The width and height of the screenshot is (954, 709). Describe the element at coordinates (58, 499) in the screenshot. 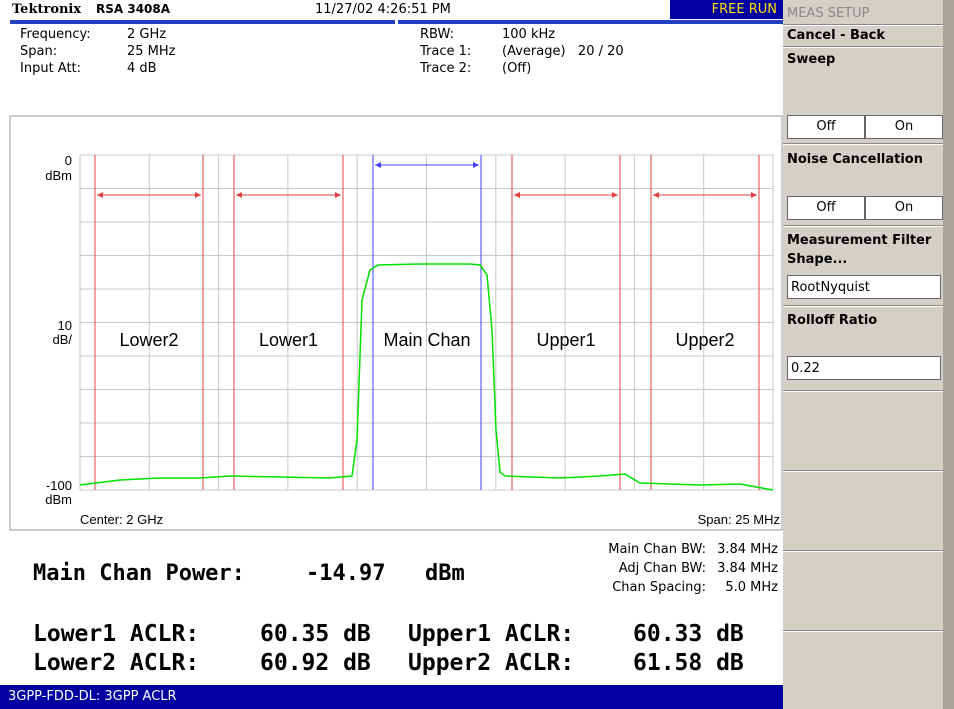

I see `ref-bottom-unit: dBm` at that location.